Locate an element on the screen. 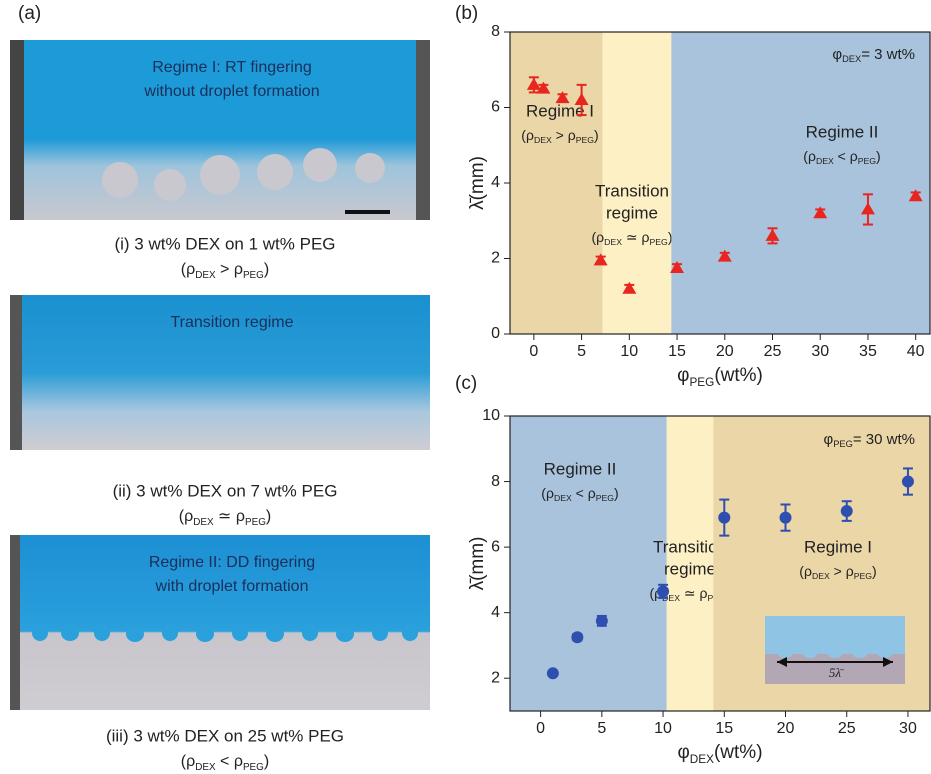 This screenshot has height=774, width=931. region-label: Regime I is located at coordinates (838, 546).